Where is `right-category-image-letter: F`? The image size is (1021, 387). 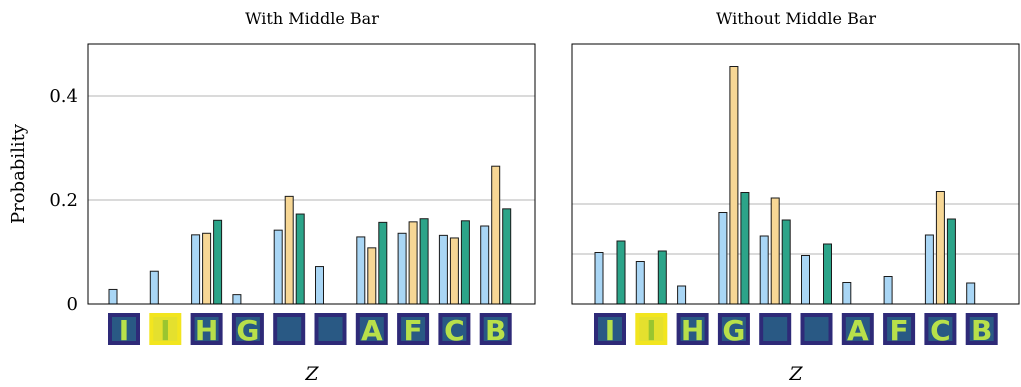 right-category-image-letter: F is located at coordinates (899, 330).